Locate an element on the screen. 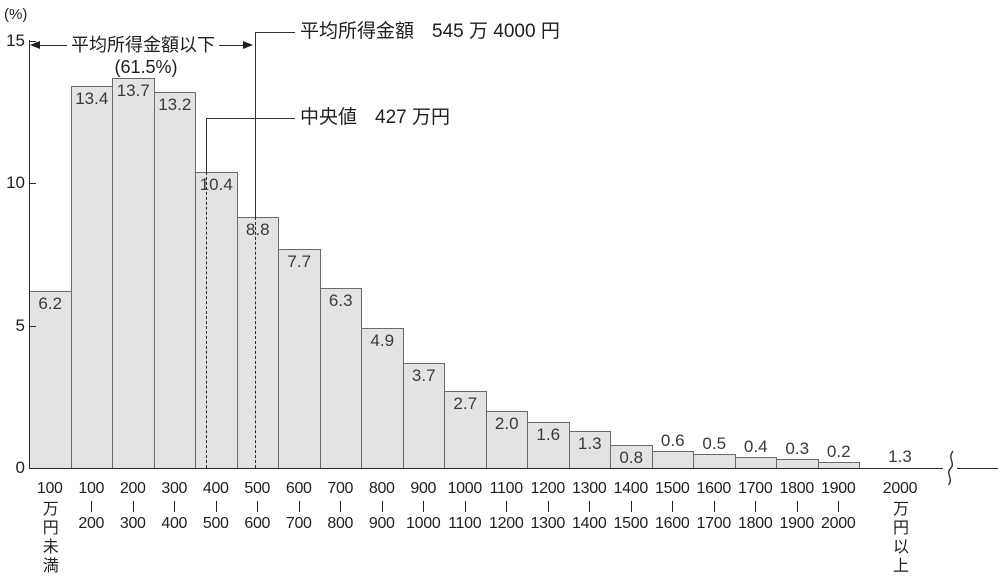  median-annotation-label: 中央値 427 万円 is located at coordinates (375, 118).